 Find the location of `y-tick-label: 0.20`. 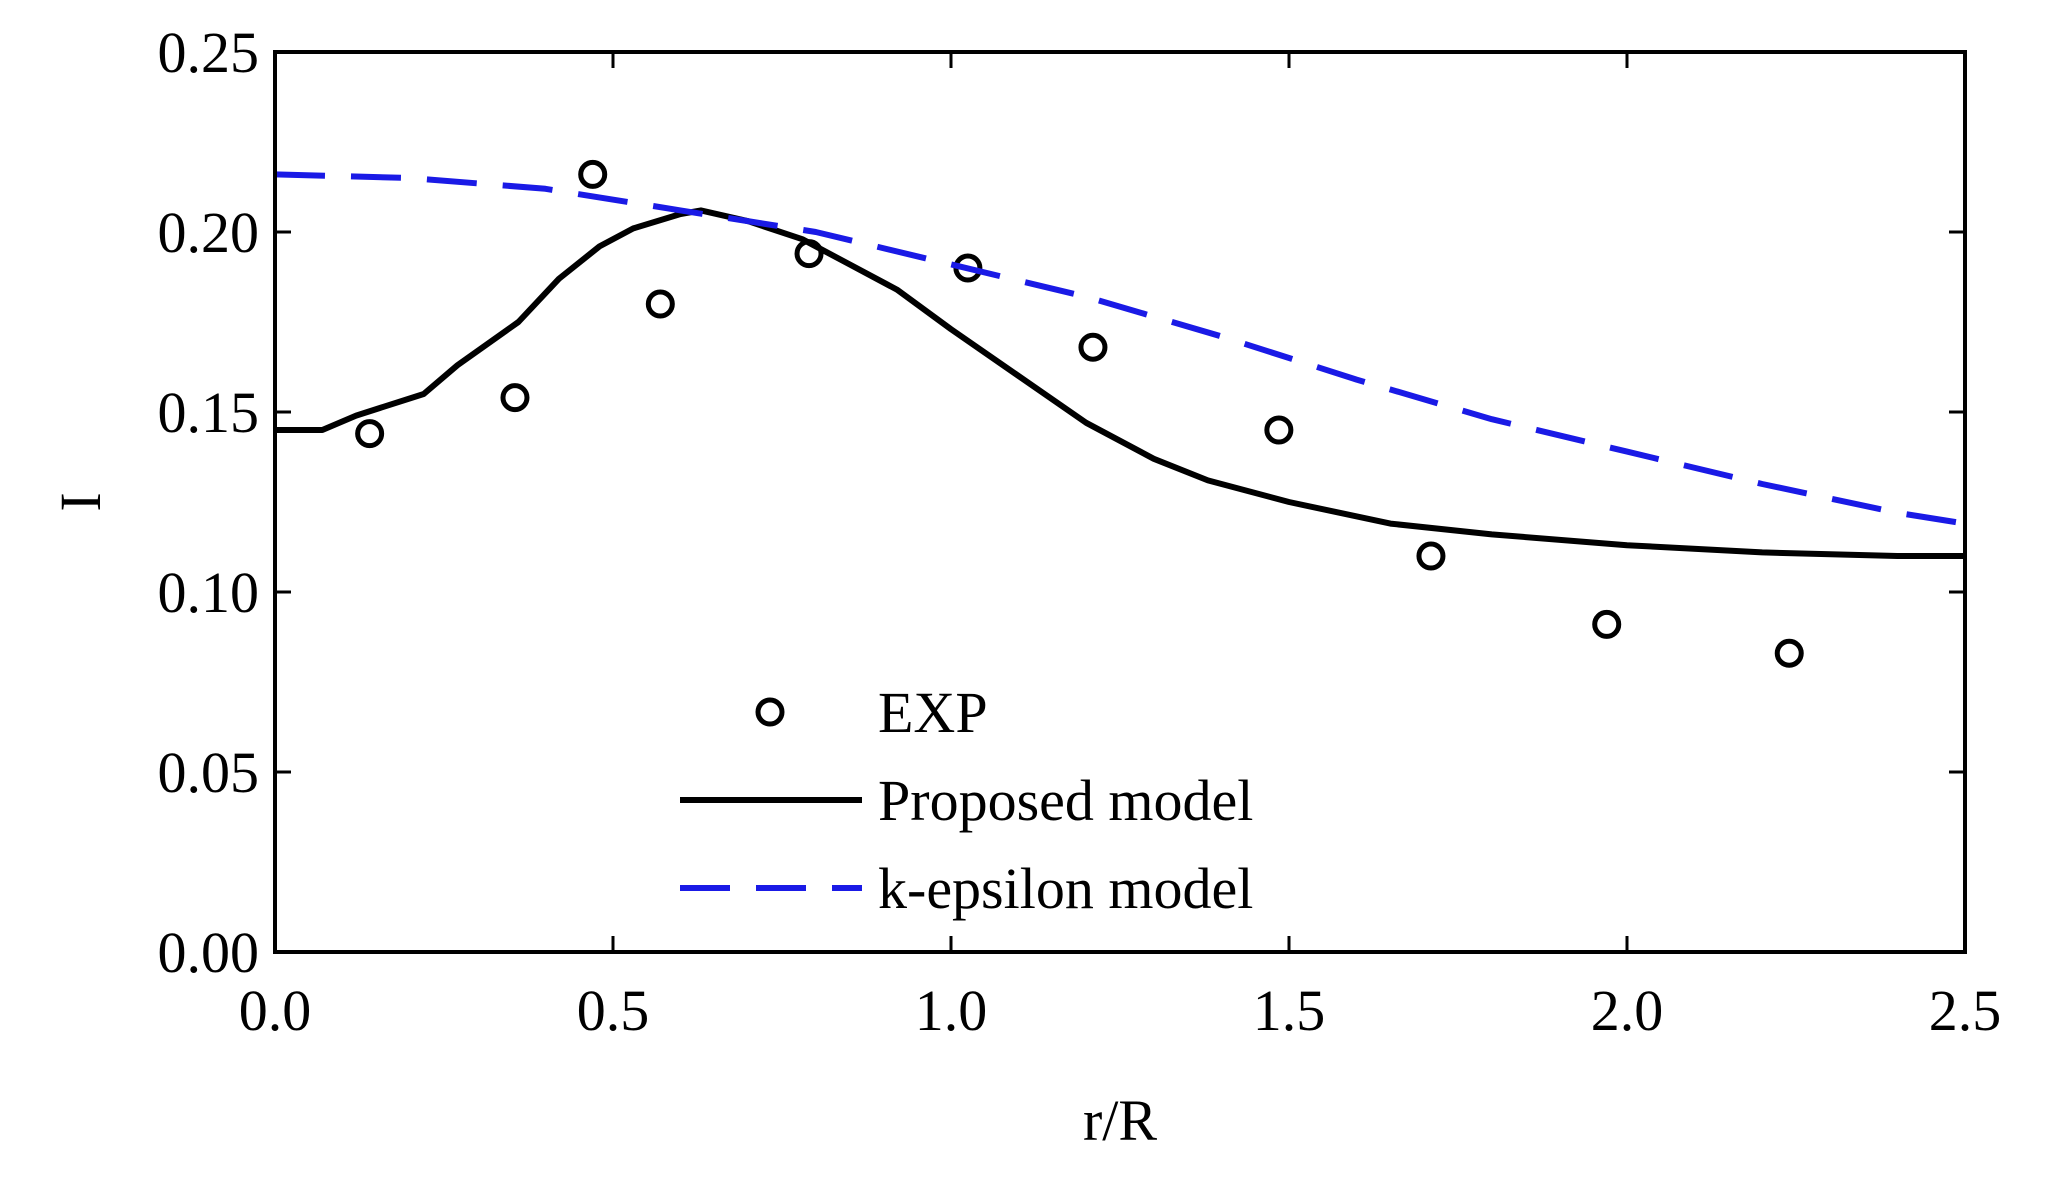

y-tick-label: 0.20 is located at coordinates (209, 232).